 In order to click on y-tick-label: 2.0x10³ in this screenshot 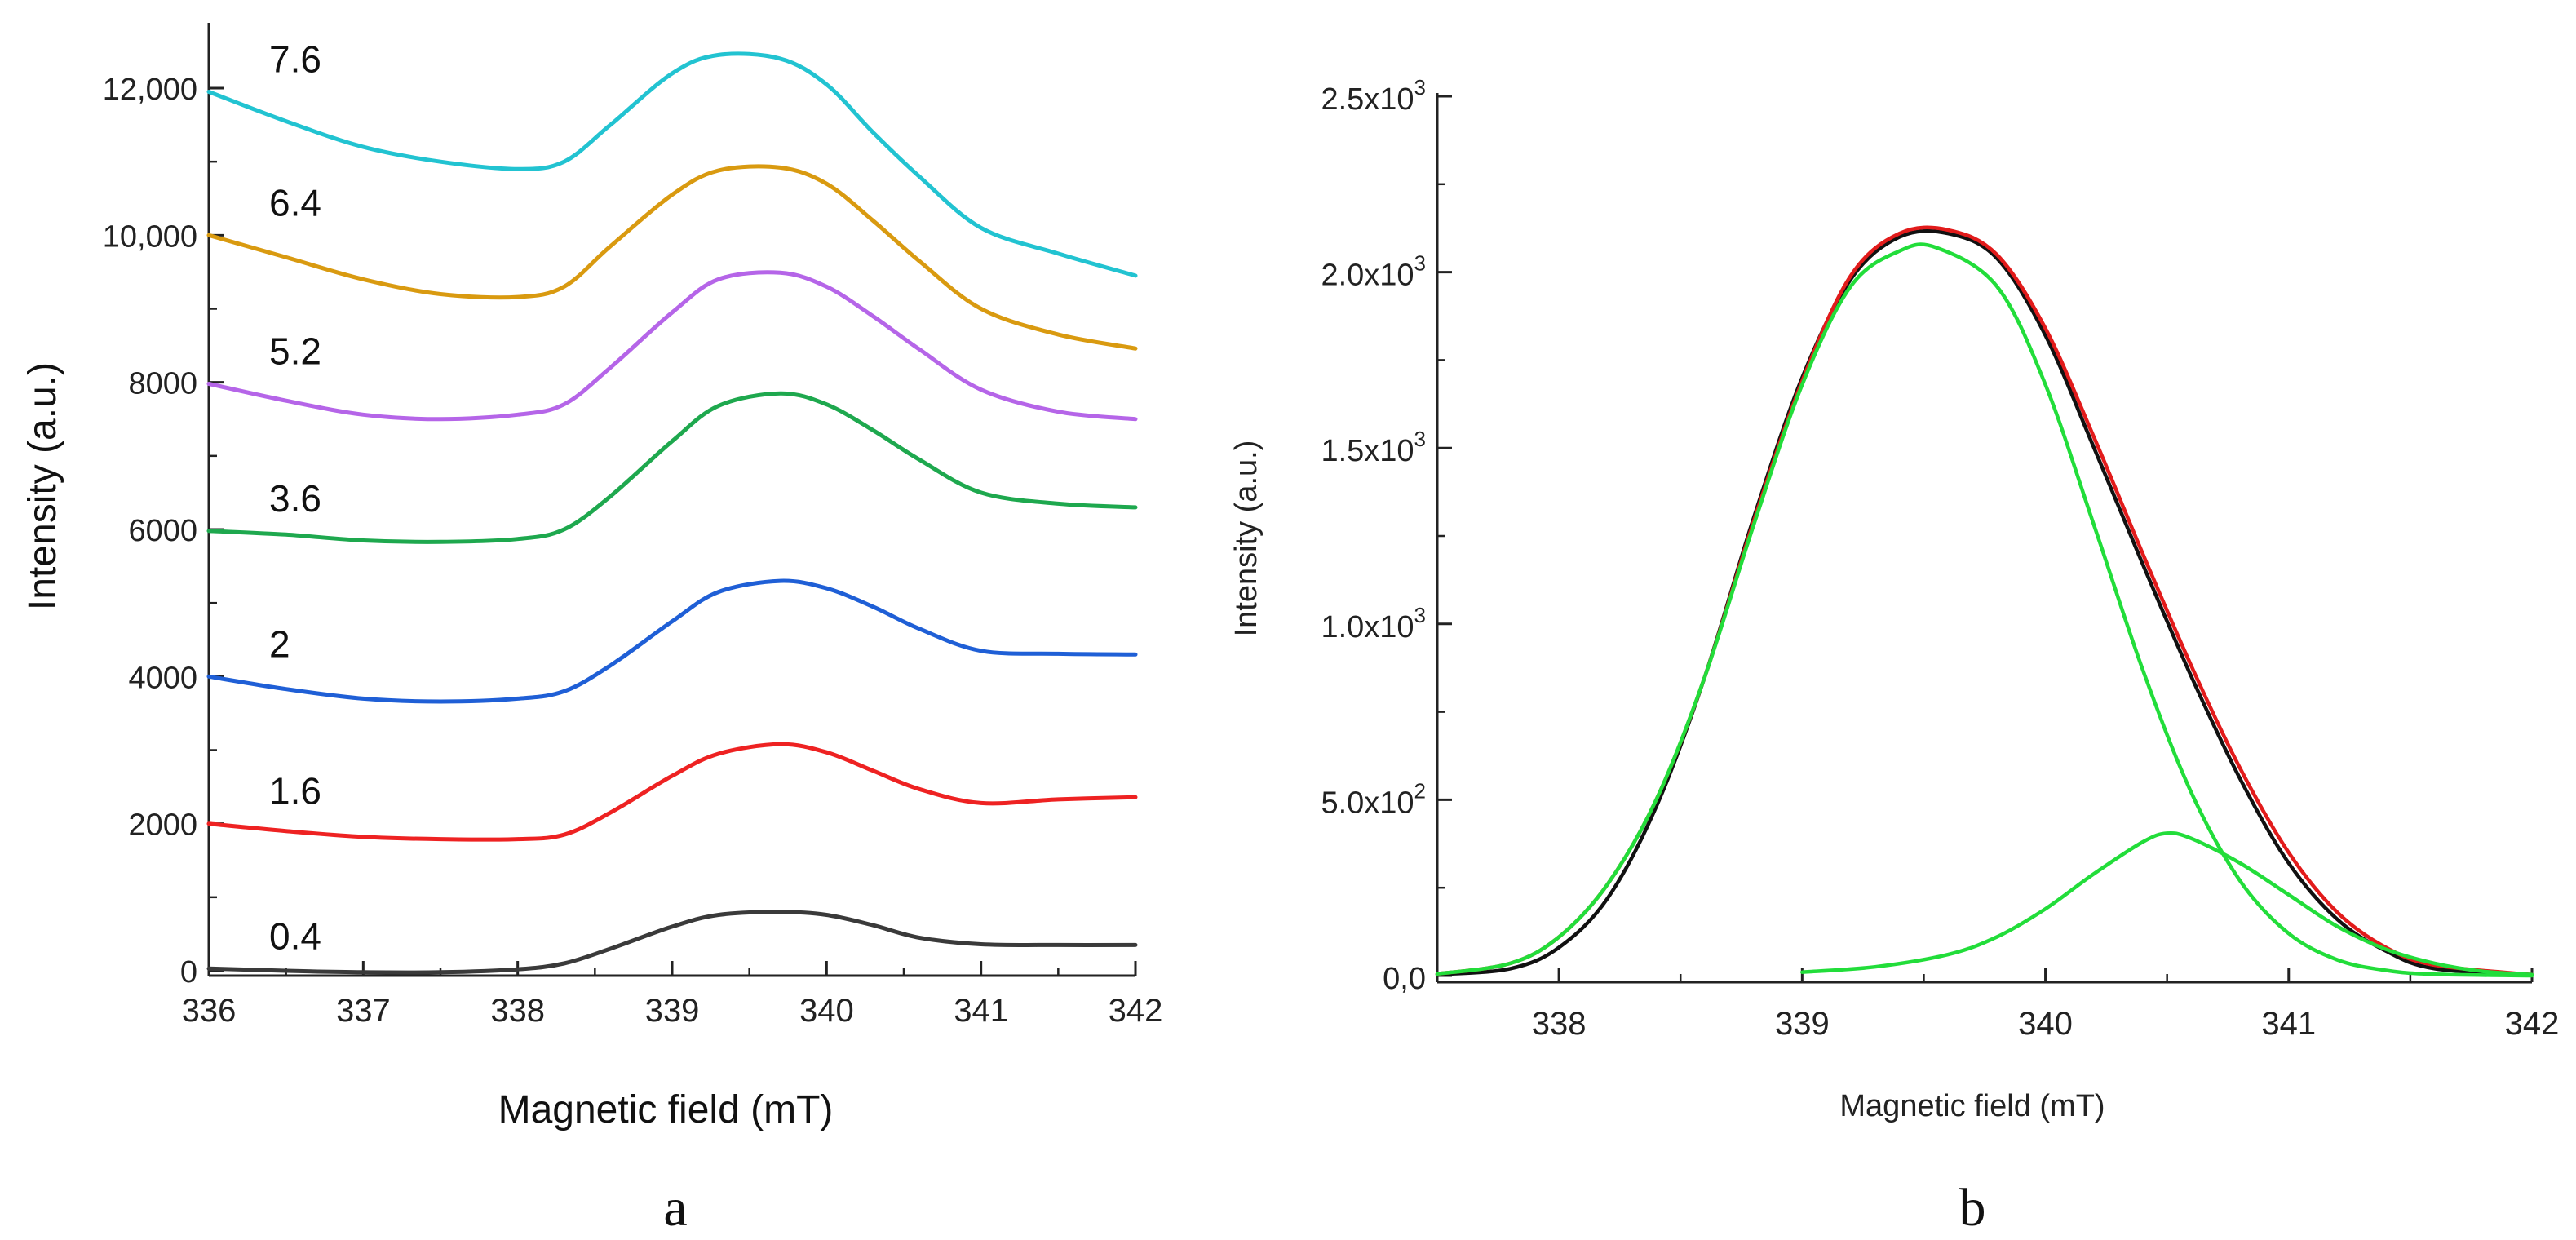, I will do `click(1373, 272)`.